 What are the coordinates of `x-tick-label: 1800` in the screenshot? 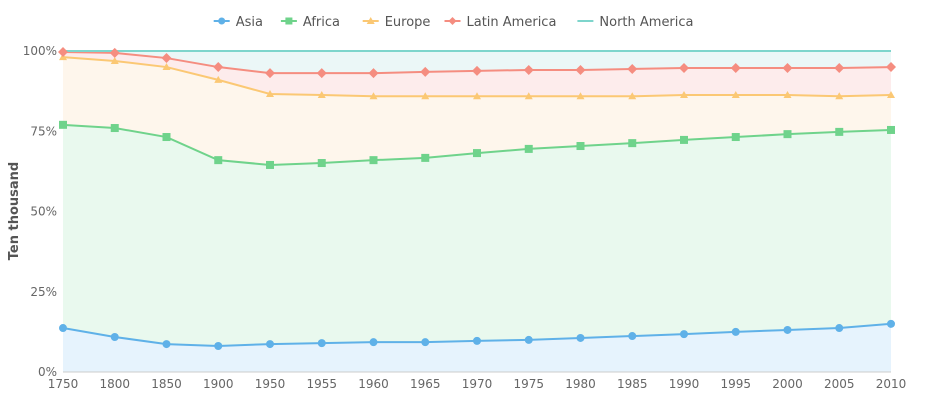 It's located at (114, 384).